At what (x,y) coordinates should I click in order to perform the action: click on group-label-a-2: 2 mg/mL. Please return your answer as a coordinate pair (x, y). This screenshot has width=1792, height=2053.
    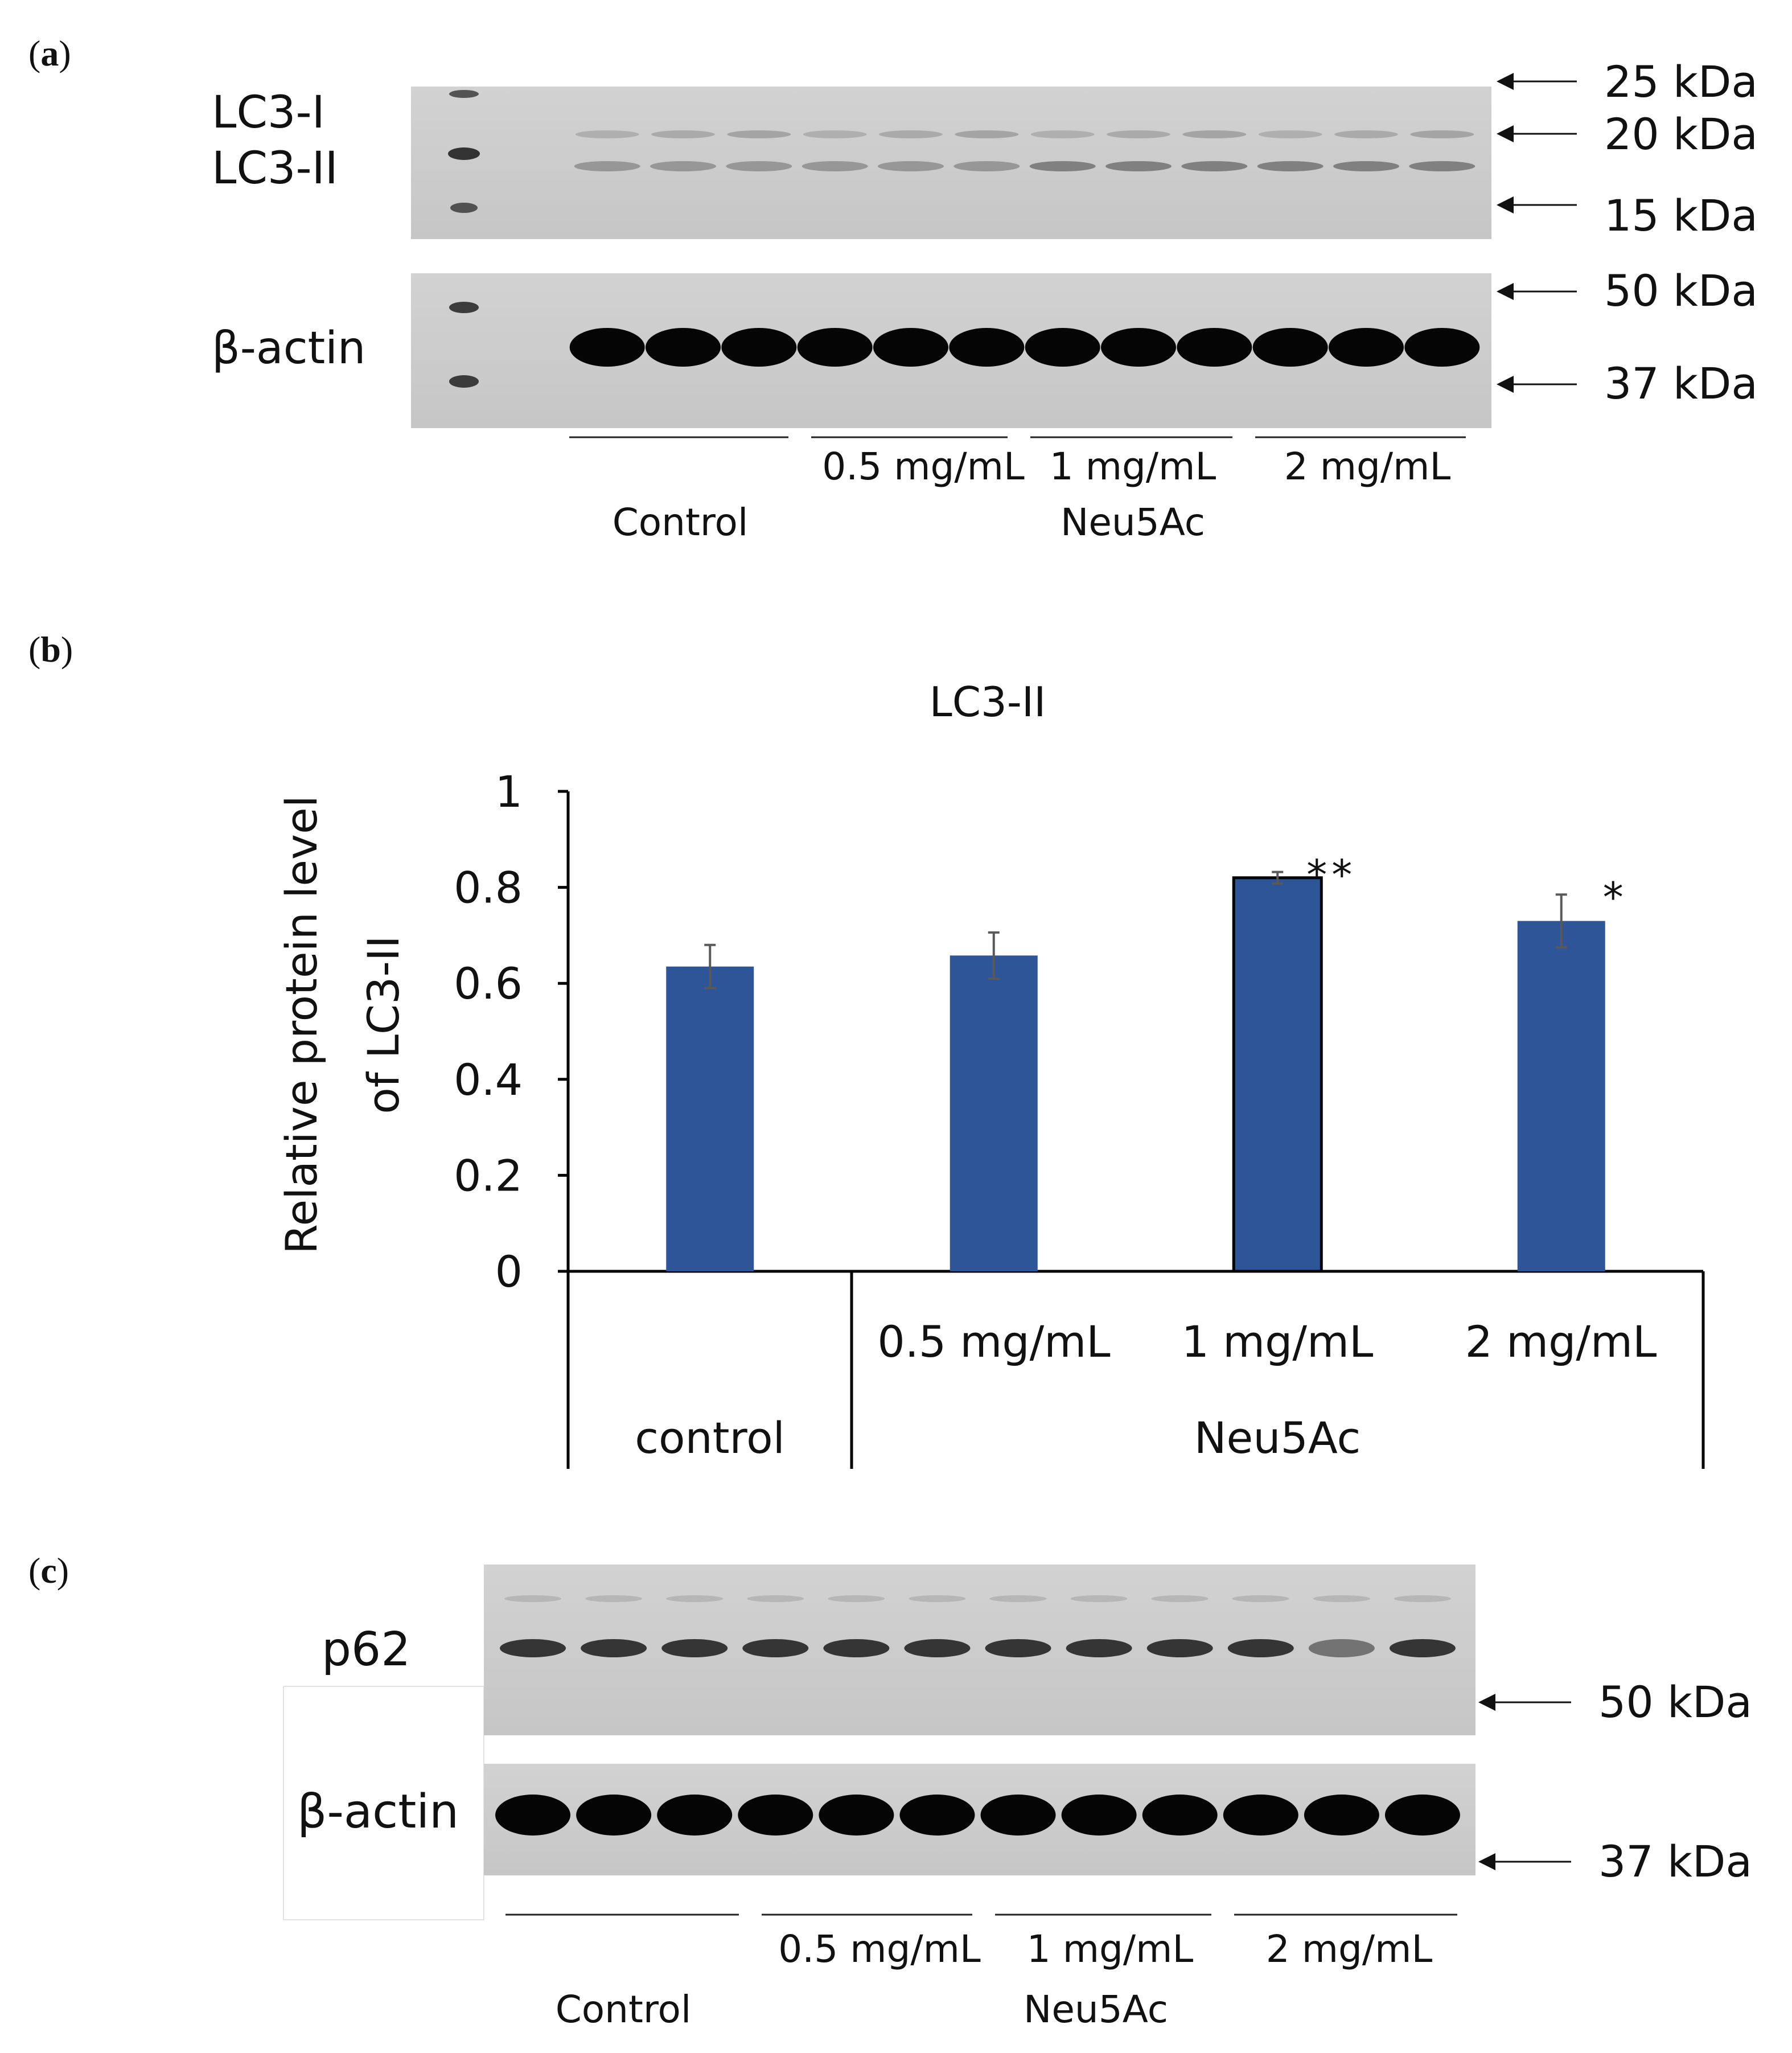
    Looking at the image, I should click on (1367, 467).